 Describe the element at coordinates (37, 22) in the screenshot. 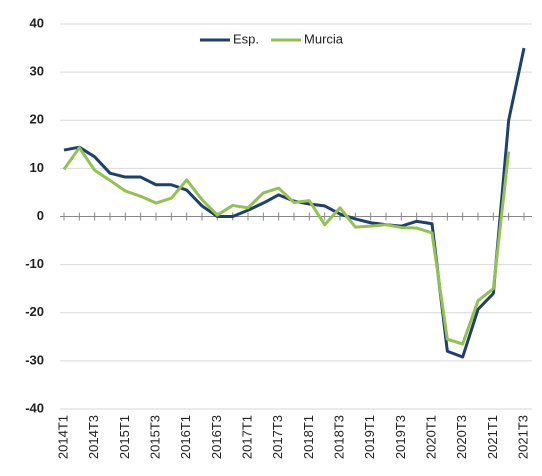

I see `y-tick-label: 40` at that location.